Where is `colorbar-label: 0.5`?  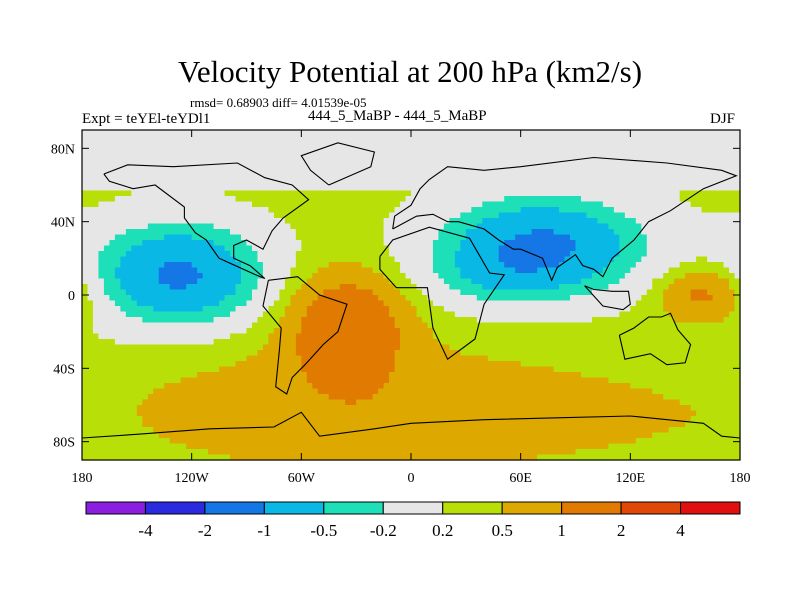
colorbar-label: 0.5 is located at coordinates (502, 530).